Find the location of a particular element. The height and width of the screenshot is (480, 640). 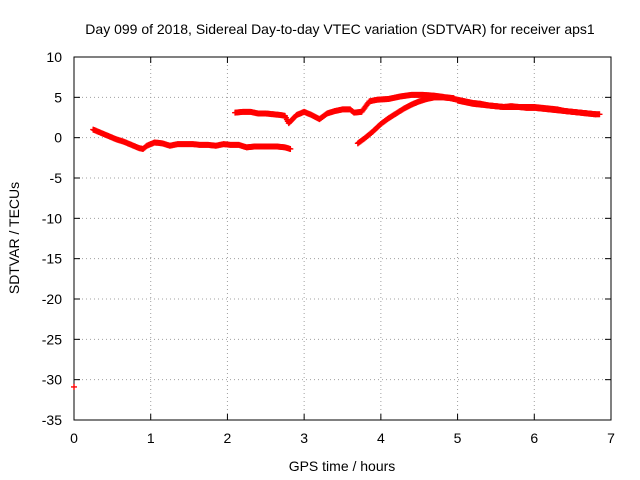

y-tick-label: 5 is located at coordinates (58, 97).